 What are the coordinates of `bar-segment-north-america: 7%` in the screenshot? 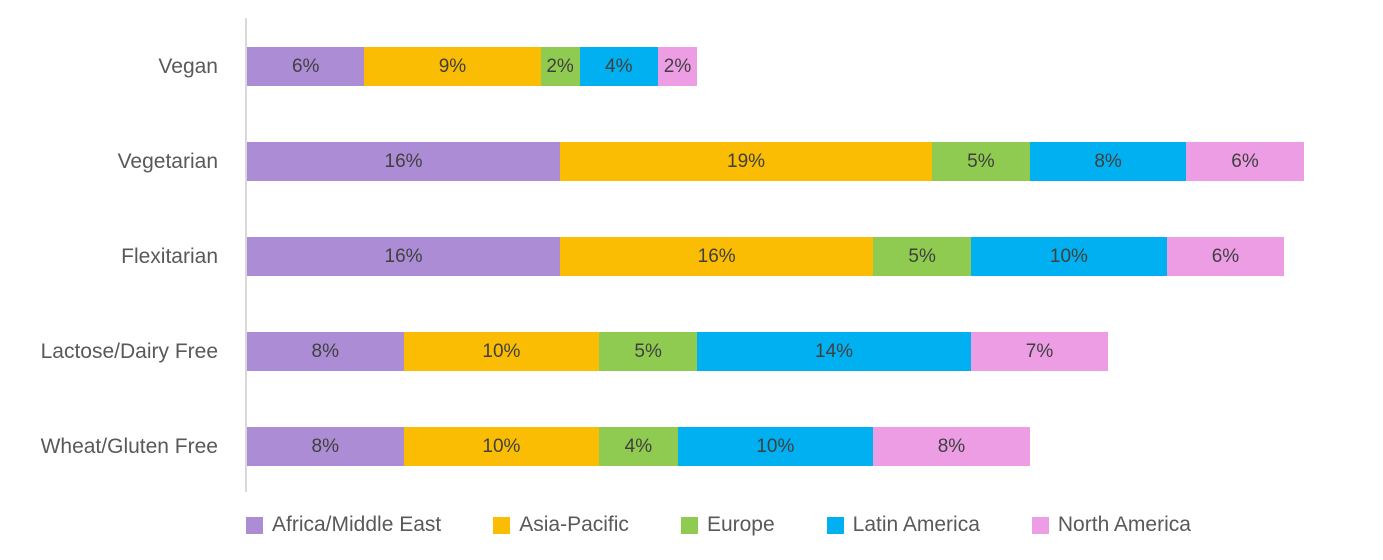 It's located at (1040, 351).